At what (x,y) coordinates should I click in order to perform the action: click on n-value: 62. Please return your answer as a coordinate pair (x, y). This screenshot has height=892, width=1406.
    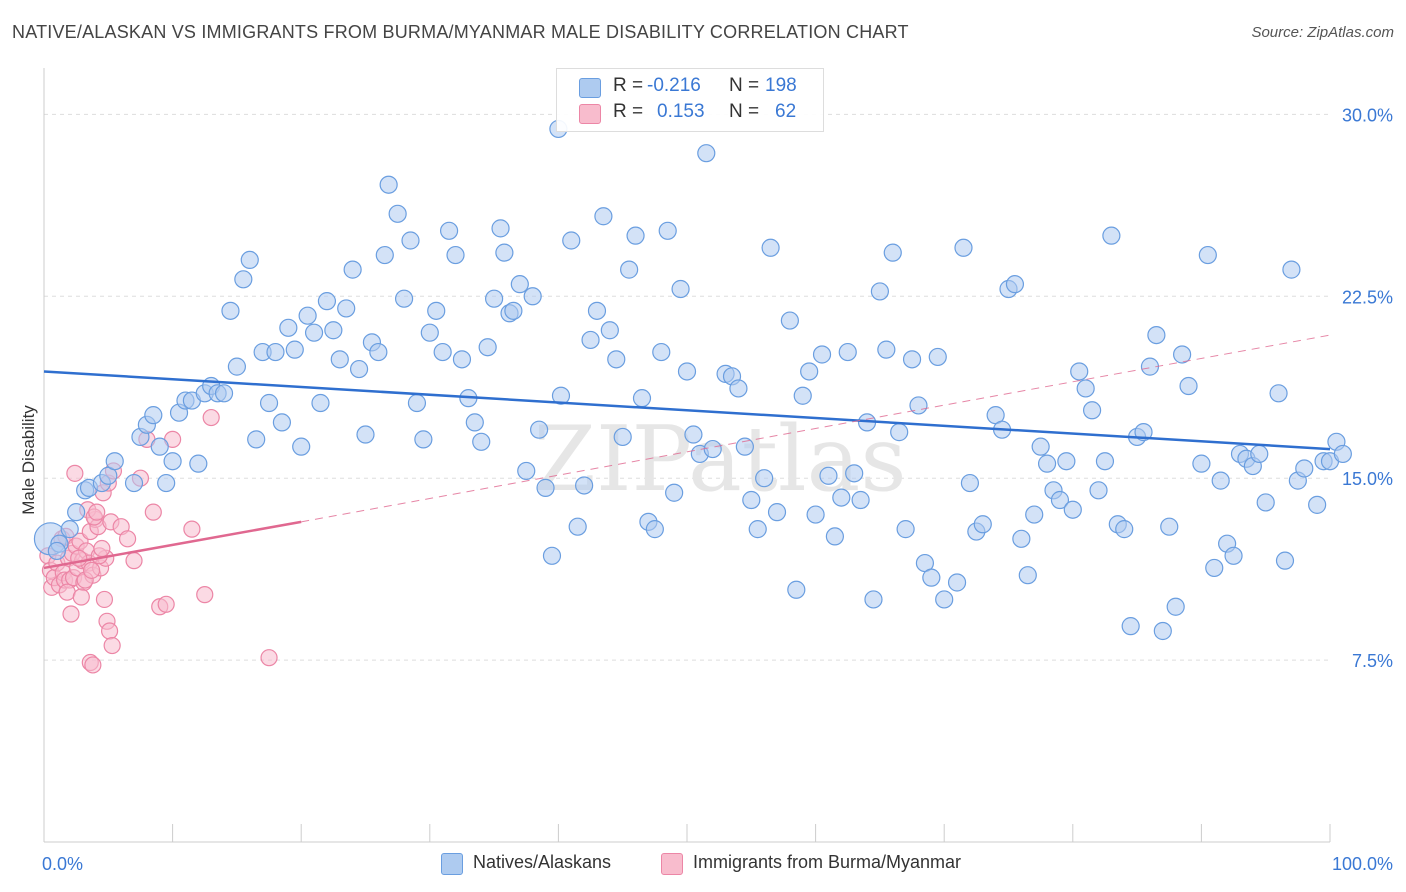
    Looking at the image, I should click on (786, 111).